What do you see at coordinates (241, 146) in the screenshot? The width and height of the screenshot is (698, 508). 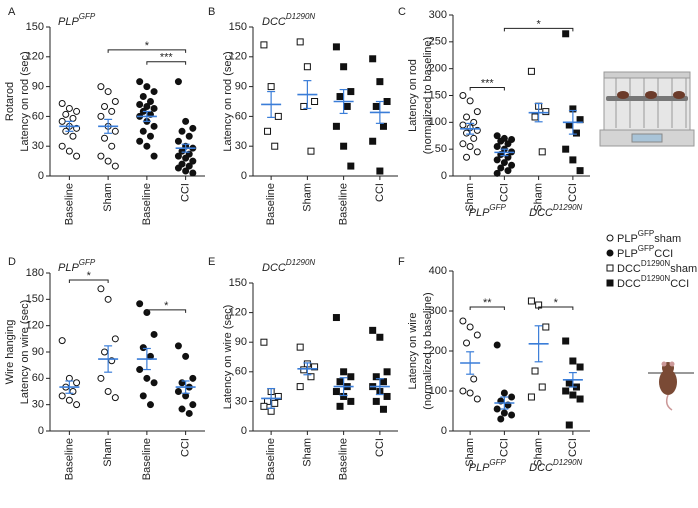 I see `y-tick-label: 30` at bounding box center [241, 146].